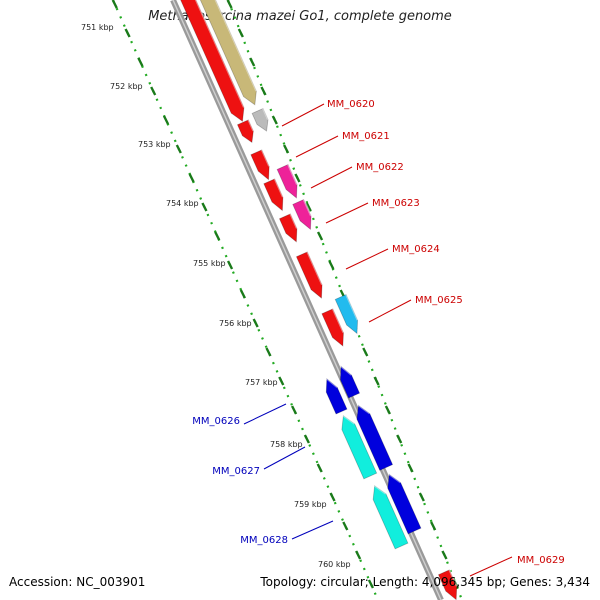  Describe the element at coordinates (209, 263) in the screenshot. I see `kbp-tick-label: 755 kbp` at that location.